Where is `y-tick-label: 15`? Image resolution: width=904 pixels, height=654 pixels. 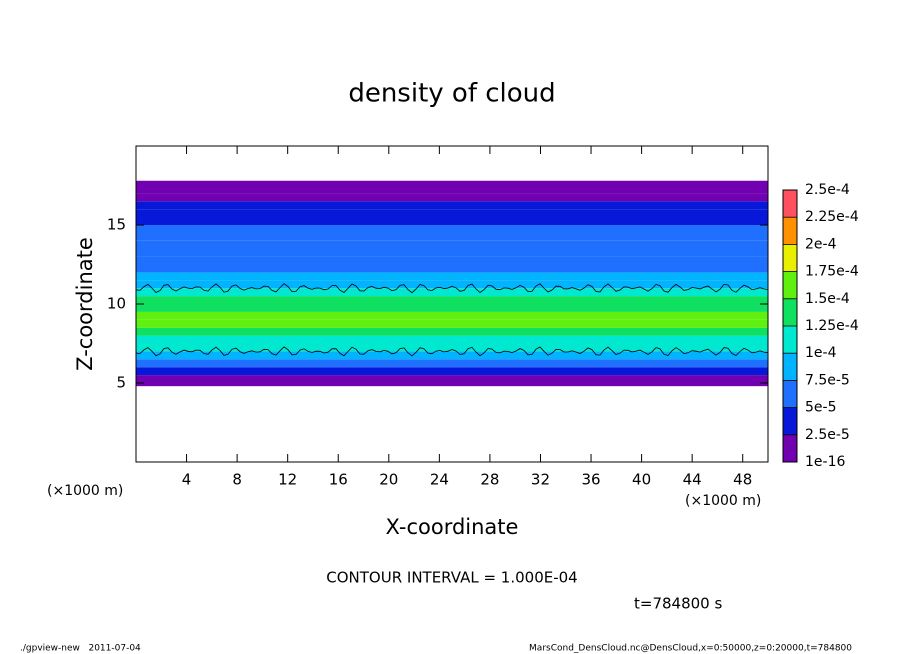 y-tick-label: 15 is located at coordinates (116, 225).